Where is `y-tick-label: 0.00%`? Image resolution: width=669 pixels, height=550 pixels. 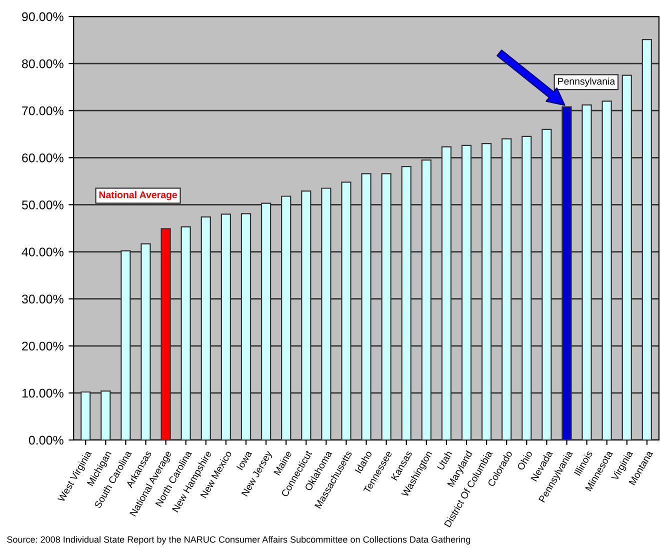 y-tick-label: 0.00% is located at coordinates (46, 440).